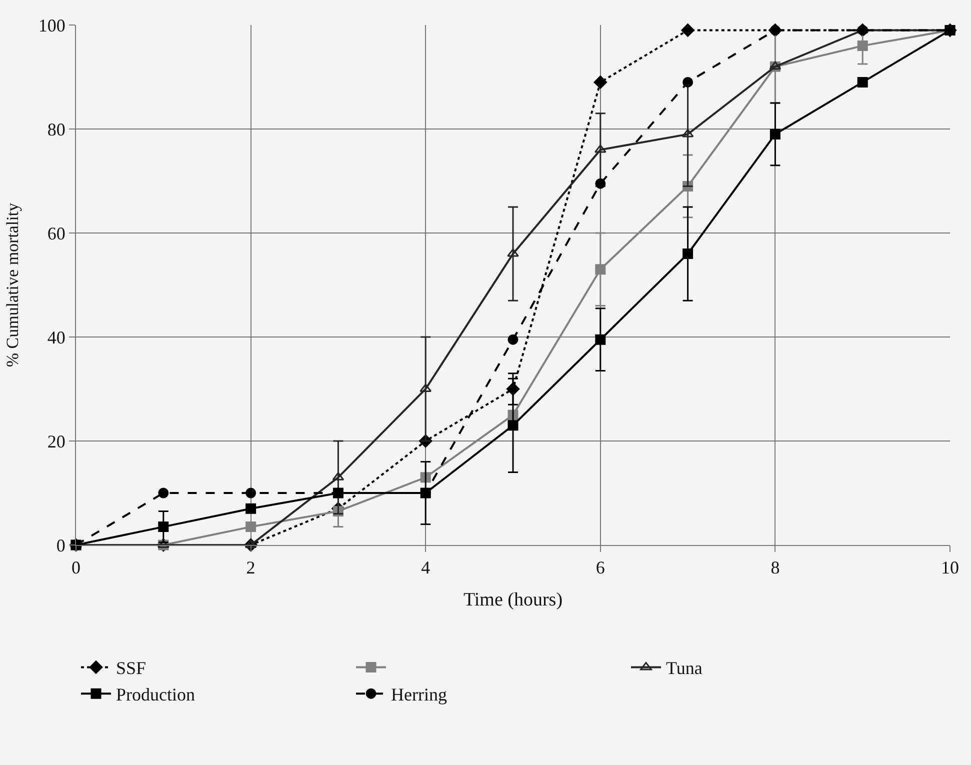 The height and width of the screenshot is (765, 971). Describe the element at coordinates (52, 25) in the screenshot. I see `y-tick-label: 100` at that location.